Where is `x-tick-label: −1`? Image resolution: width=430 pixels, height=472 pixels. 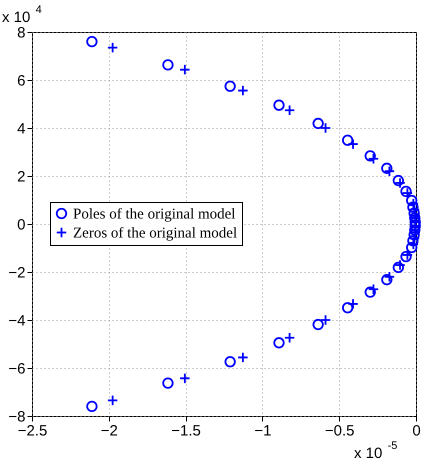 x-tick-label: −1 is located at coordinates (263, 431).